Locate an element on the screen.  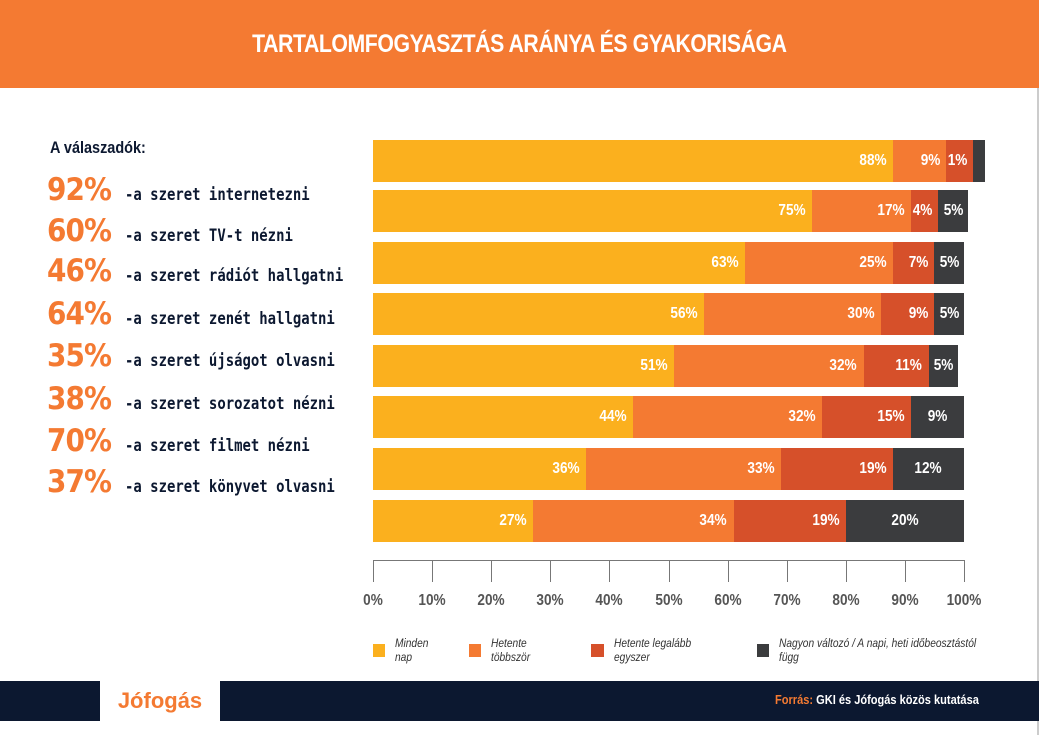
data-label: 44% is located at coordinates (613, 416).